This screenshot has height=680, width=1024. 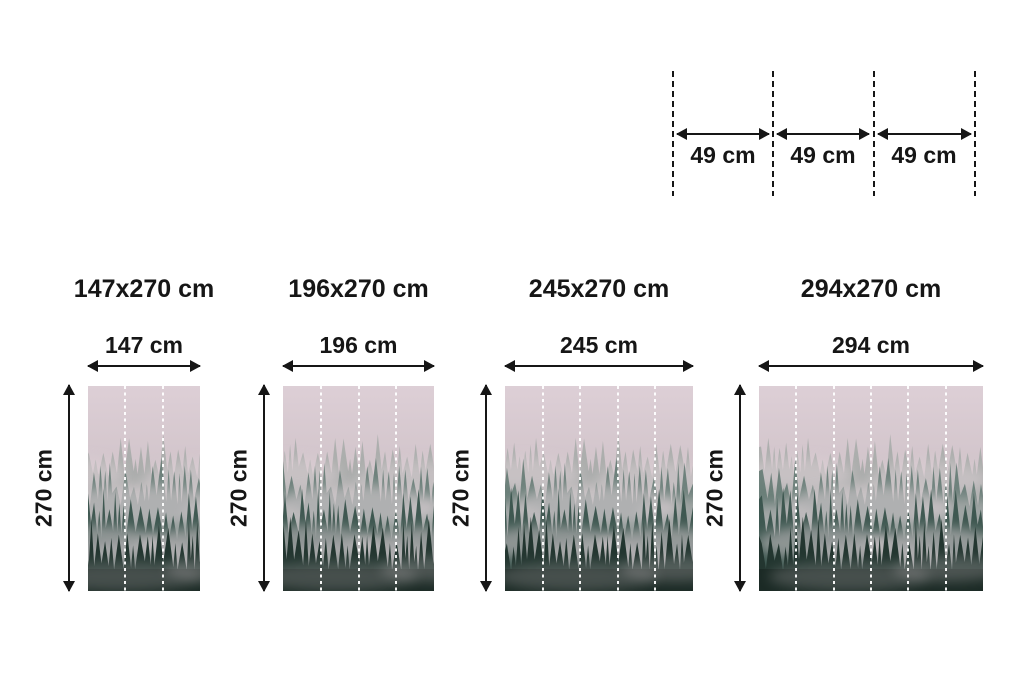 I want to click on product-size-card: 245x270 cm 245 cm 270 cm, so click(x=571, y=440).